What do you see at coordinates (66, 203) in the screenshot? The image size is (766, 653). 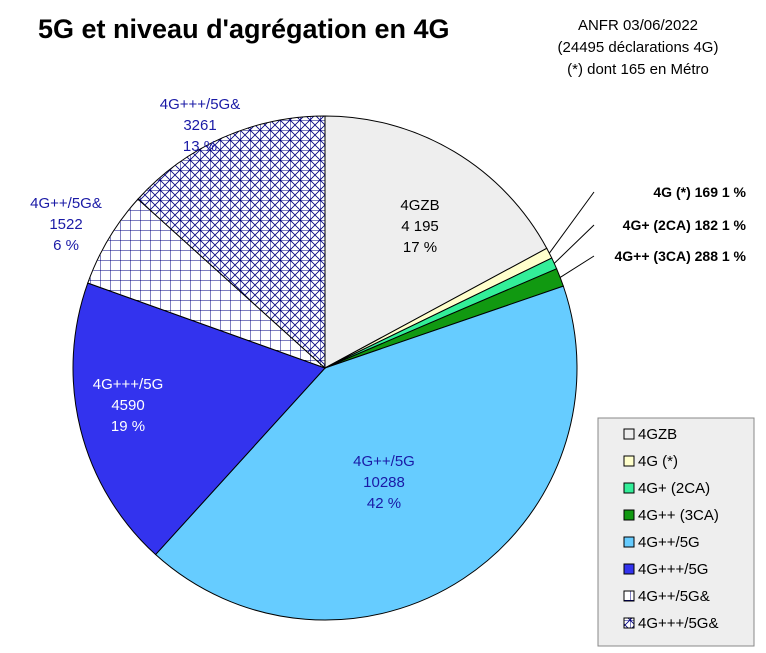 I see `slice-label-name-4gpp-5gamp: 4G++/5G&` at bounding box center [66, 203].